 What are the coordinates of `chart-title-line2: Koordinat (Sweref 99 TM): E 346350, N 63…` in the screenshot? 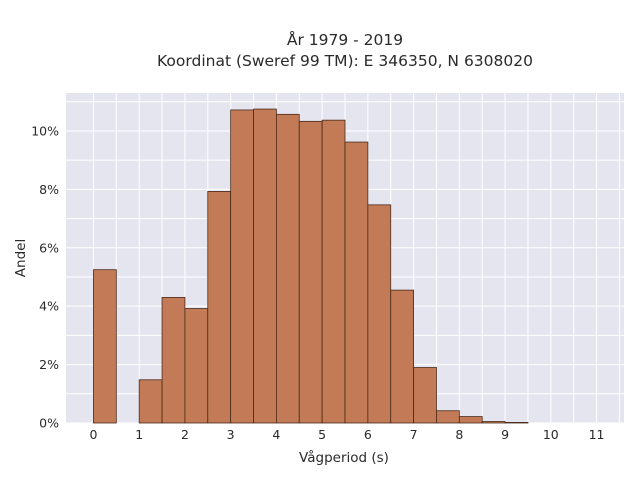 It's located at (345, 61).